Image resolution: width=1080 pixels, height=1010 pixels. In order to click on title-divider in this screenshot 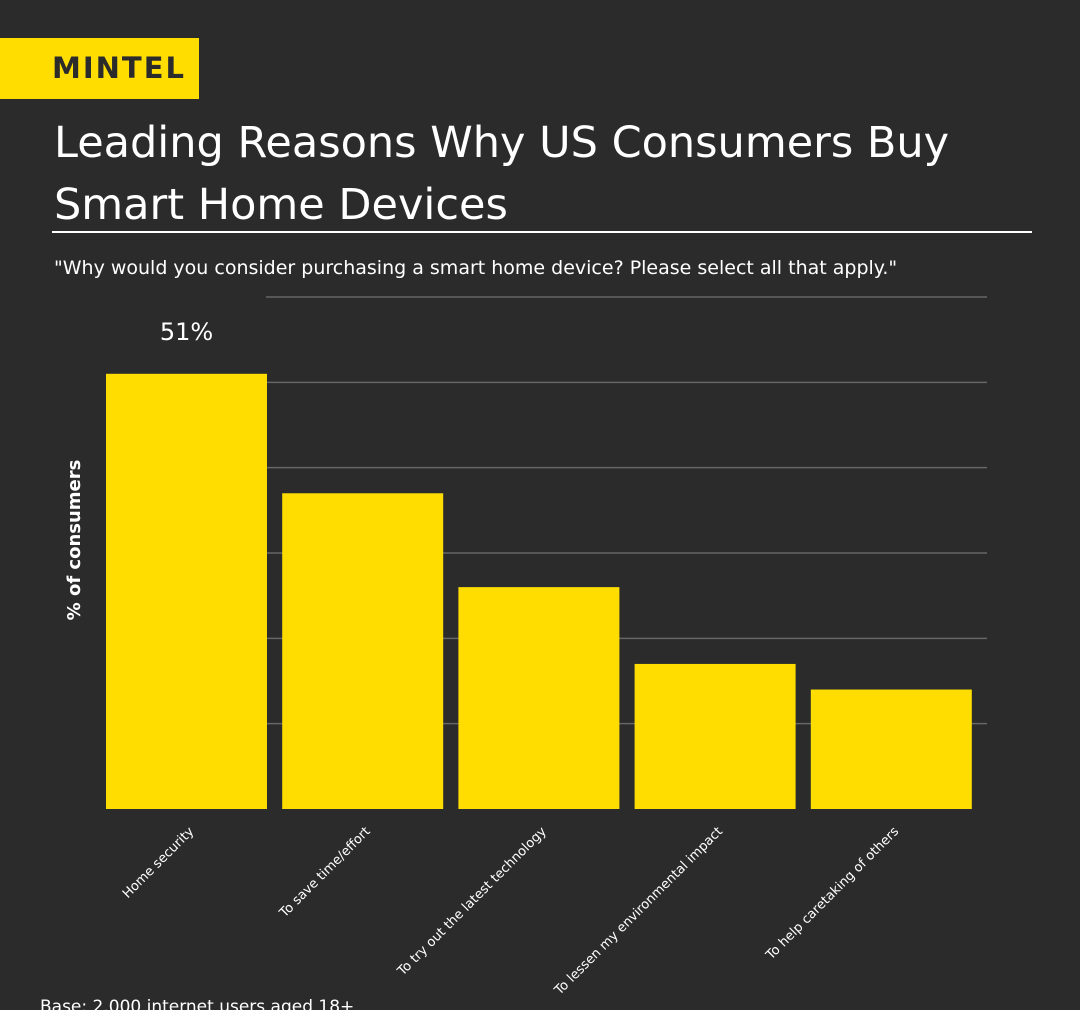, I will do `click(542, 232)`.